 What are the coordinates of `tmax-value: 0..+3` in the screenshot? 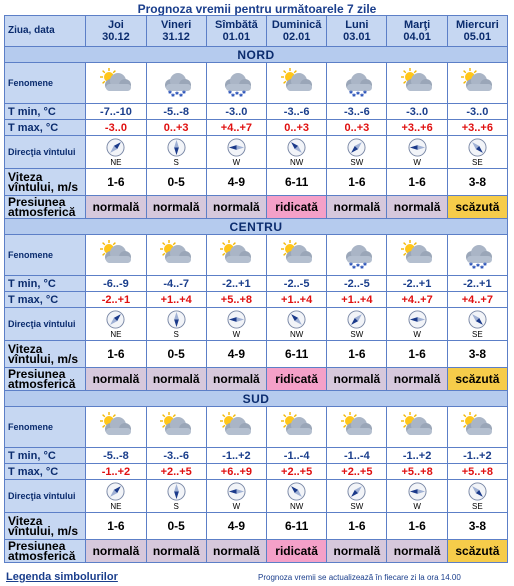 It's located at (297, 127).